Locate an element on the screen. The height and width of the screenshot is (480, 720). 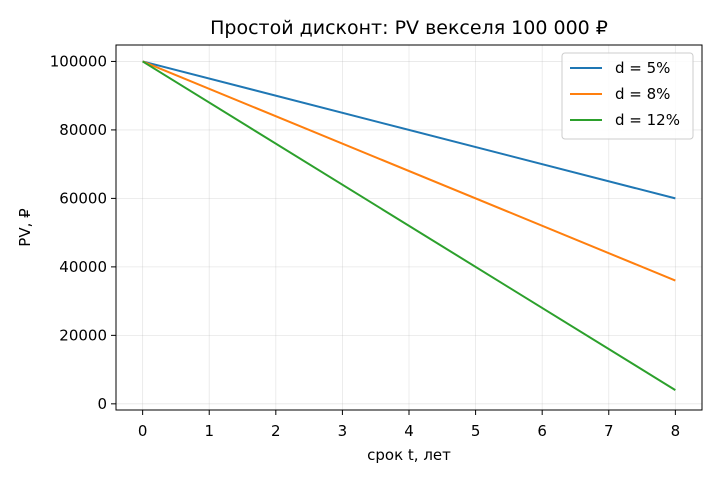
legend-label: d = 5% is located at coordinates (642, 68).